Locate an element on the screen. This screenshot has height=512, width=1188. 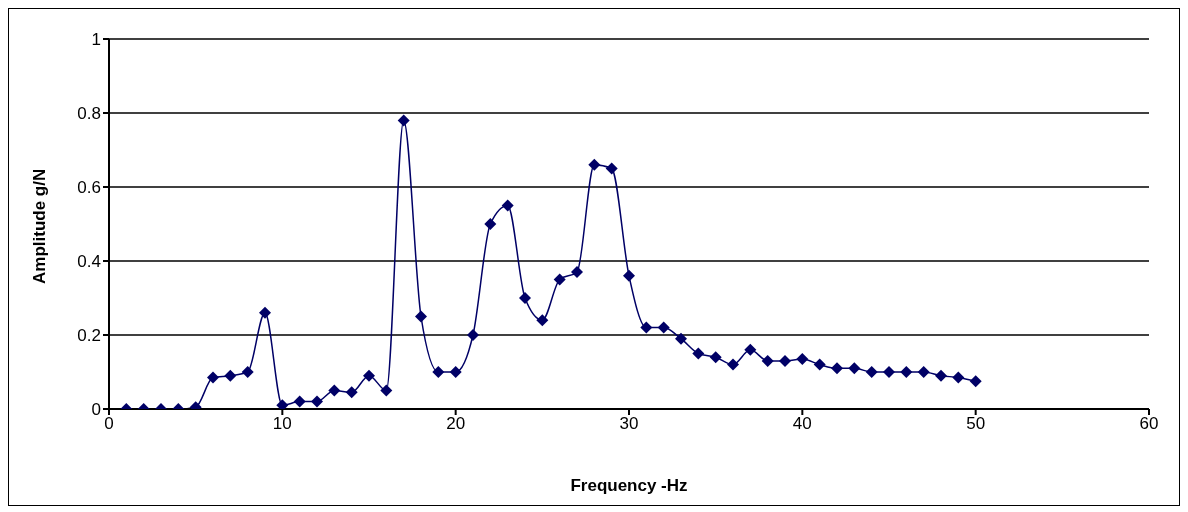
x-axis-title: Frequency -Hz is located at coordinates (629, 485).